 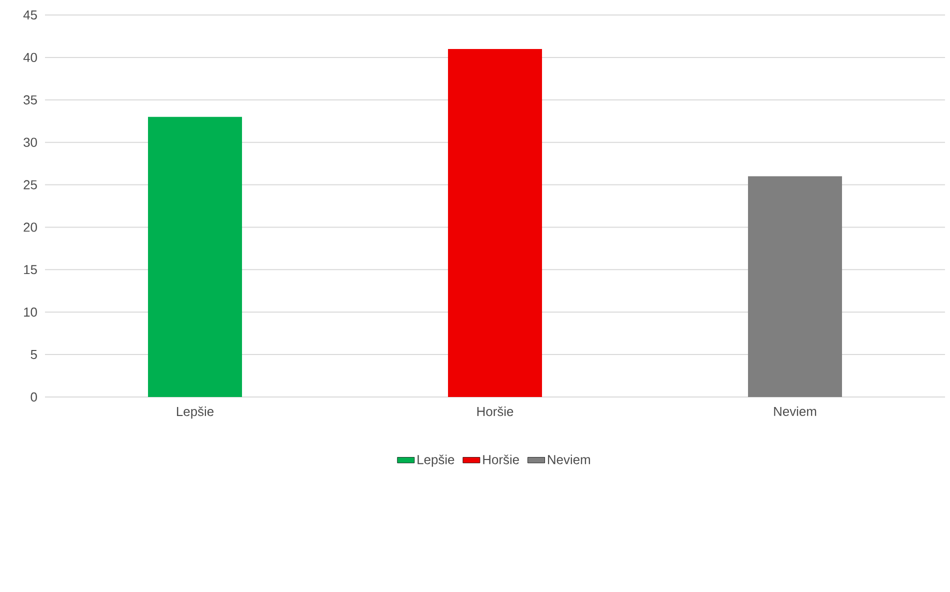 What do you see at coordinates (495, 411) in the screenshot?
I see `x-tick-label: Horšie` at bounding box center [495, 411].